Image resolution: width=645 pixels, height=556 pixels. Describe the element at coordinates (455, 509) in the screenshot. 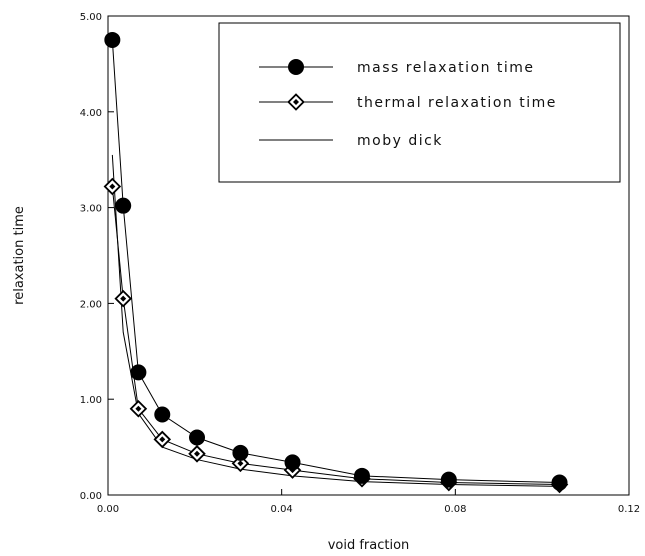

I see `x-tick-label: 0.08` at that location.